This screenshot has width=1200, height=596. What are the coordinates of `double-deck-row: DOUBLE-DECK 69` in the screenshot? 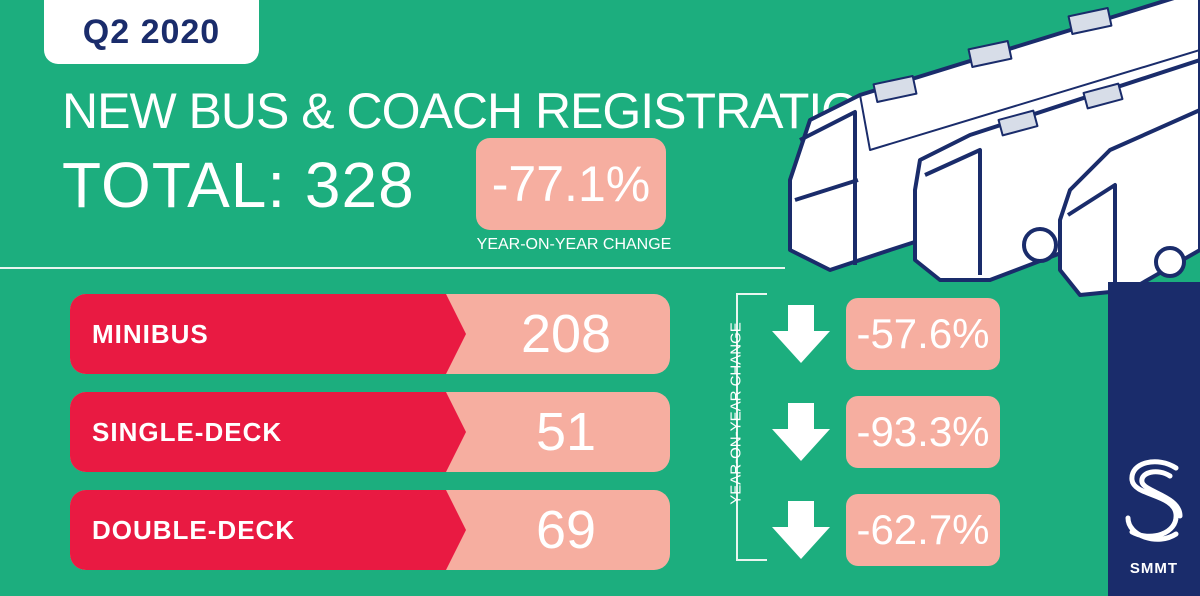 It's located at (370, 530).